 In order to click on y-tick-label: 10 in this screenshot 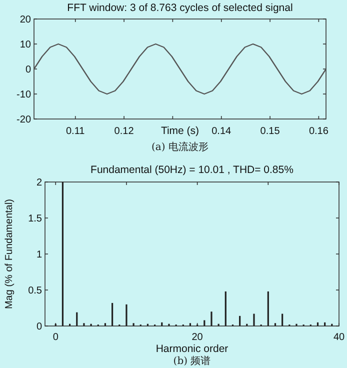, I will do `click(26, 45)`.